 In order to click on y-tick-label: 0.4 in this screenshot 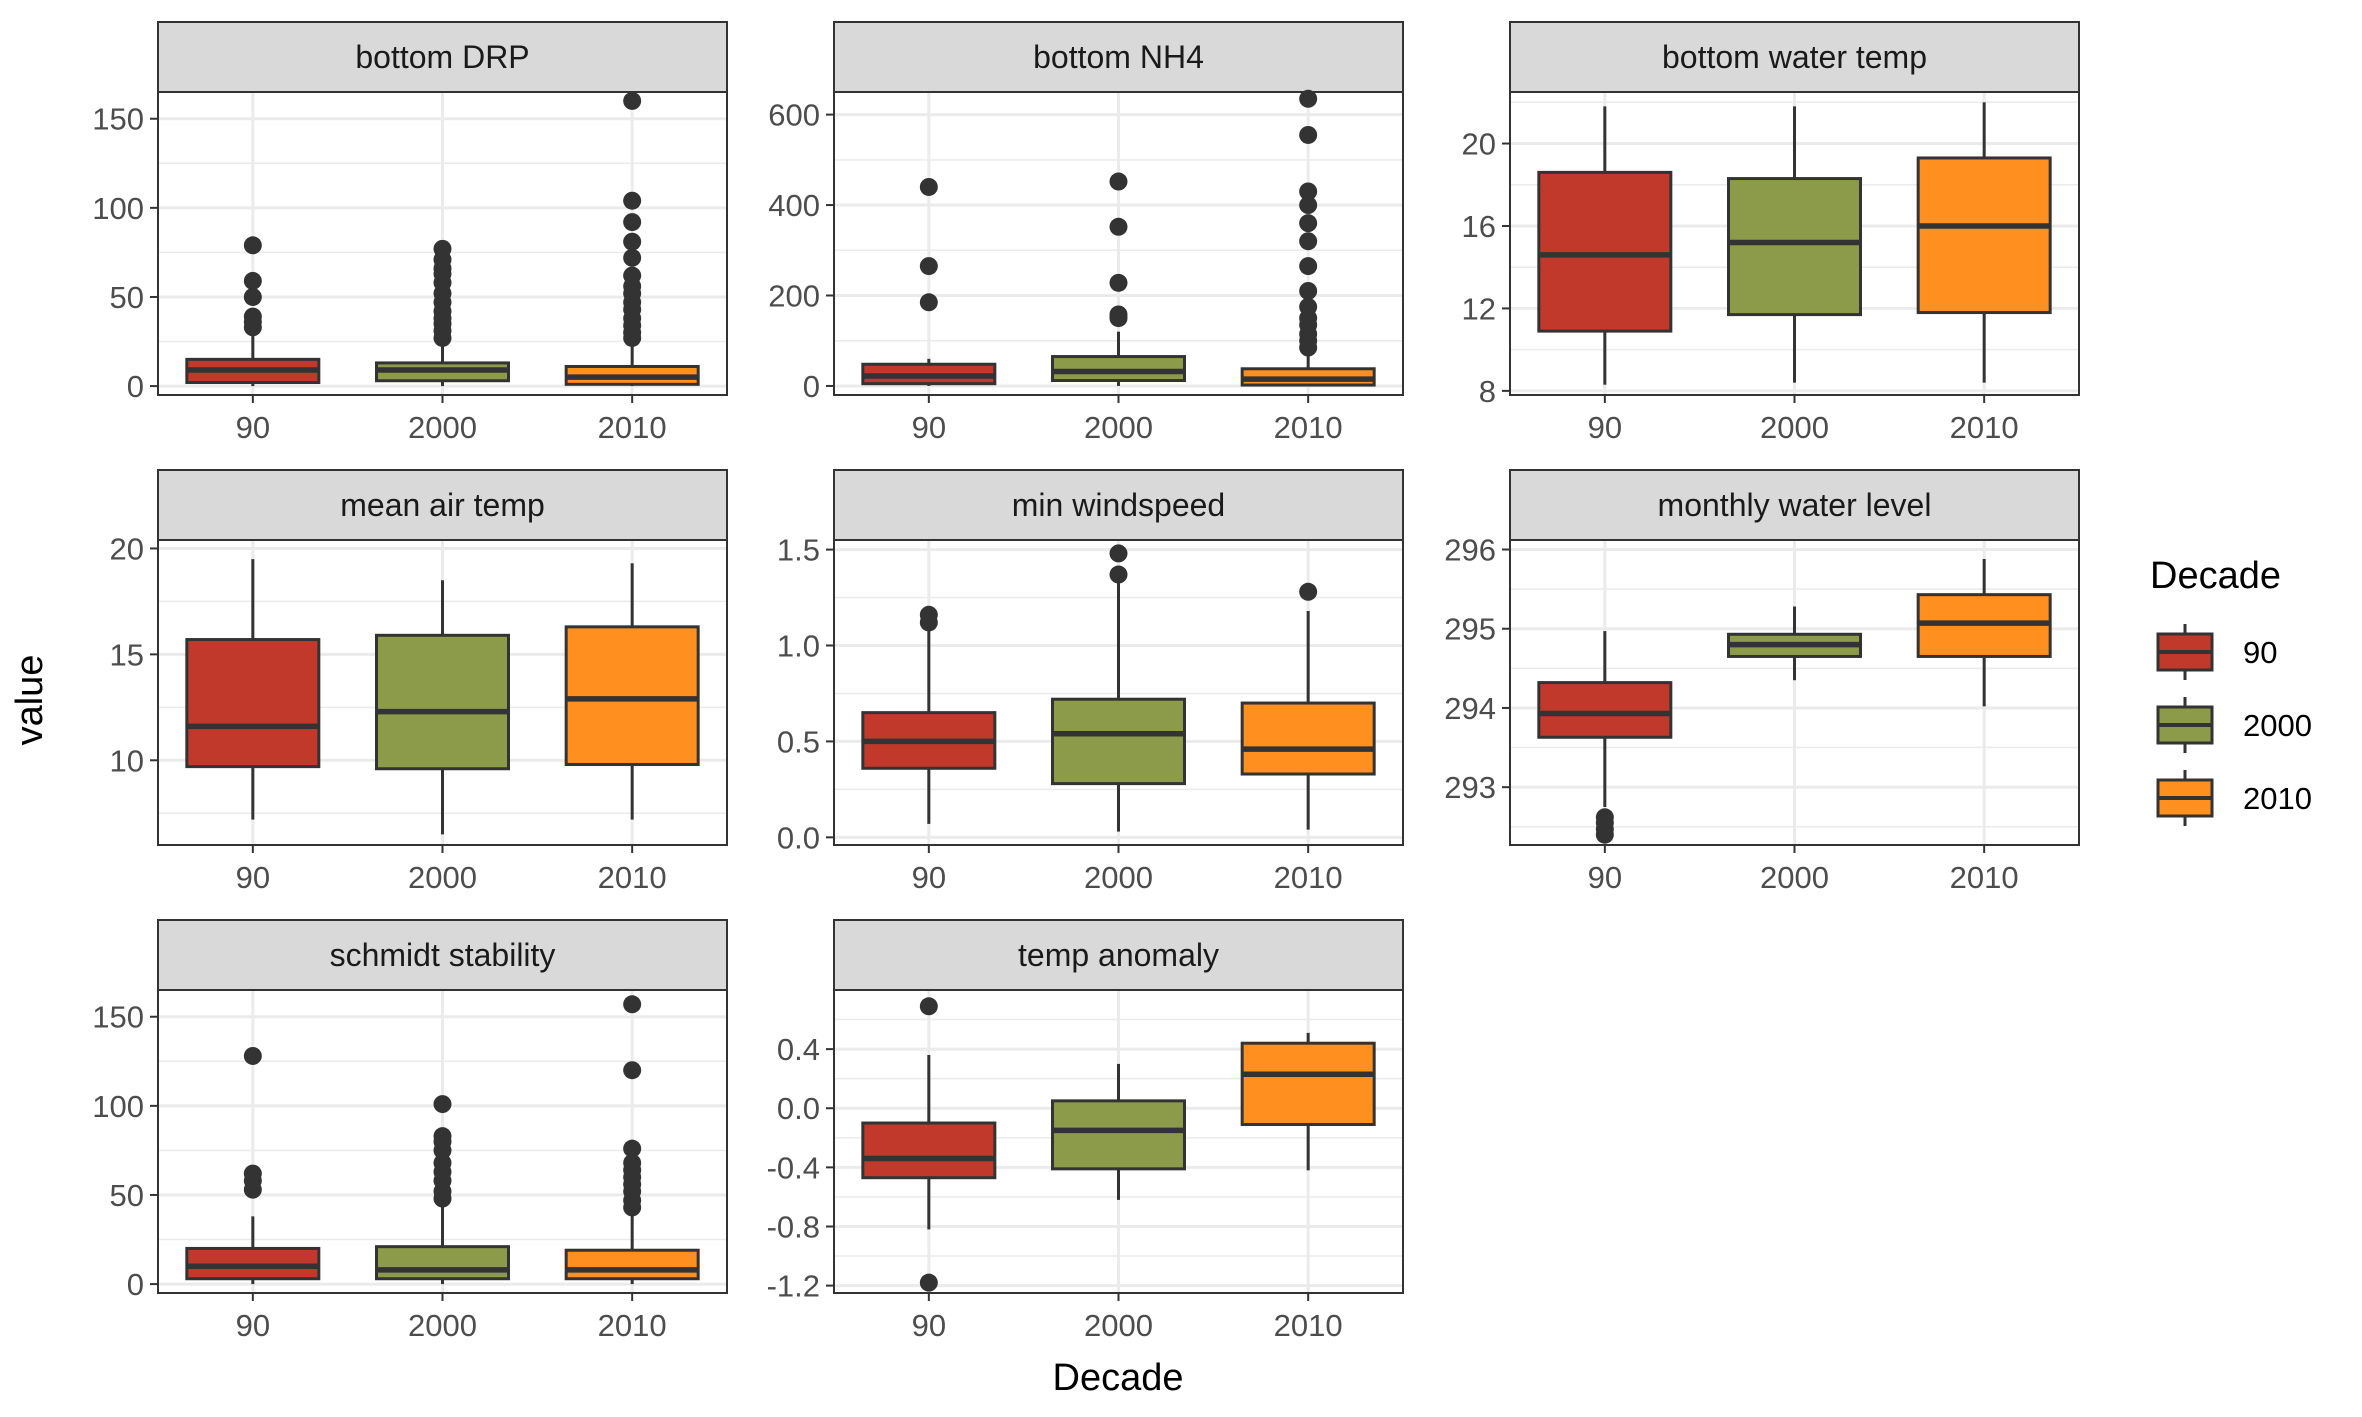, I will do `click(798, 1049)`.